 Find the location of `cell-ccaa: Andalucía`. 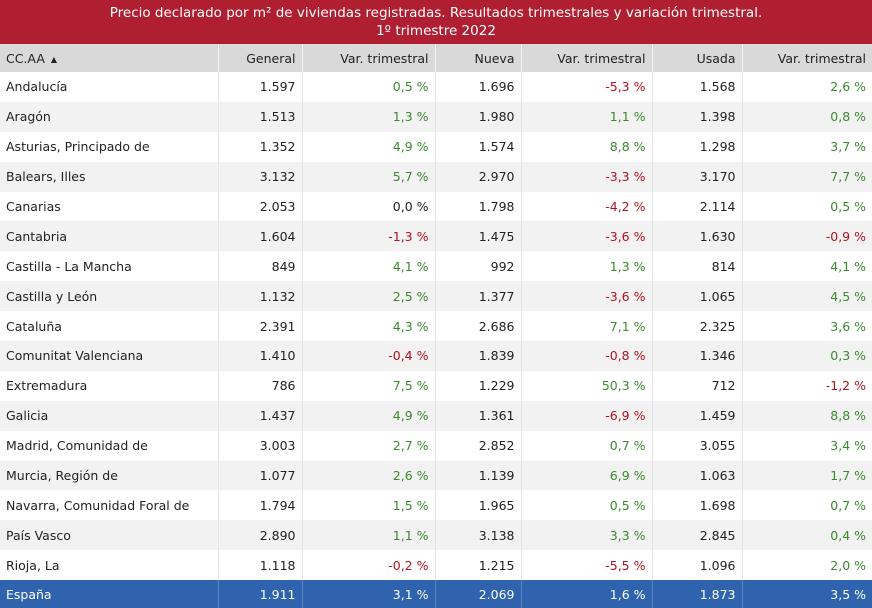

cell-ccaa: Andalucía is located at coordinates (109, 87).